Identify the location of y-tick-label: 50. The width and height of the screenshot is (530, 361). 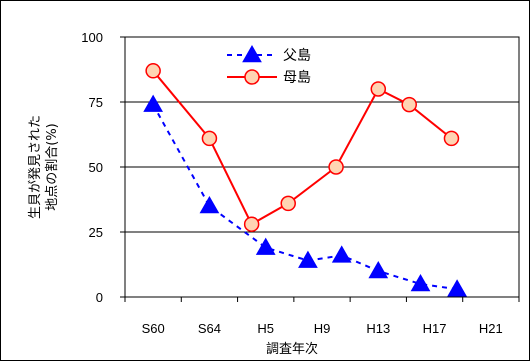
(96, 167).